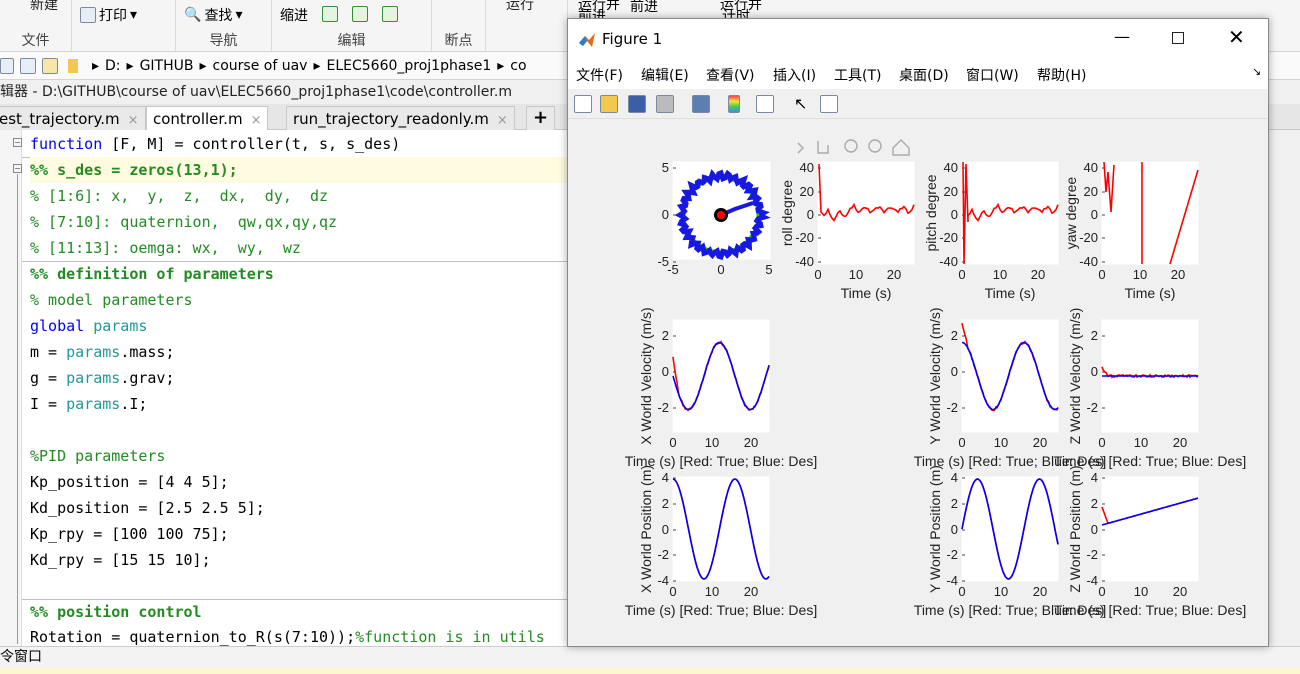 The image size is (1300, 674). What do you see at coordinates (992, 76) in the screenshot?
I see `menu-window: 窗口(W)` at bounding box center [992, 76].